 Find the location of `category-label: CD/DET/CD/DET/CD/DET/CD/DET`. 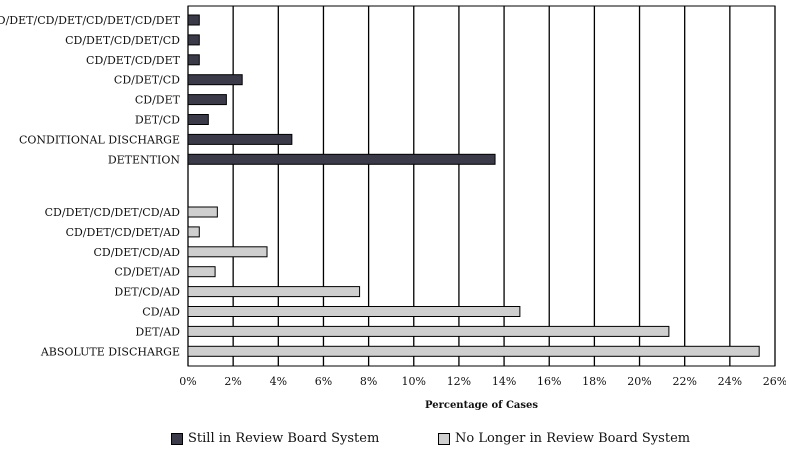

category-label: CD/DET/CD/DET/CD/DET/CD/DET is located at coordinates (90, 20).